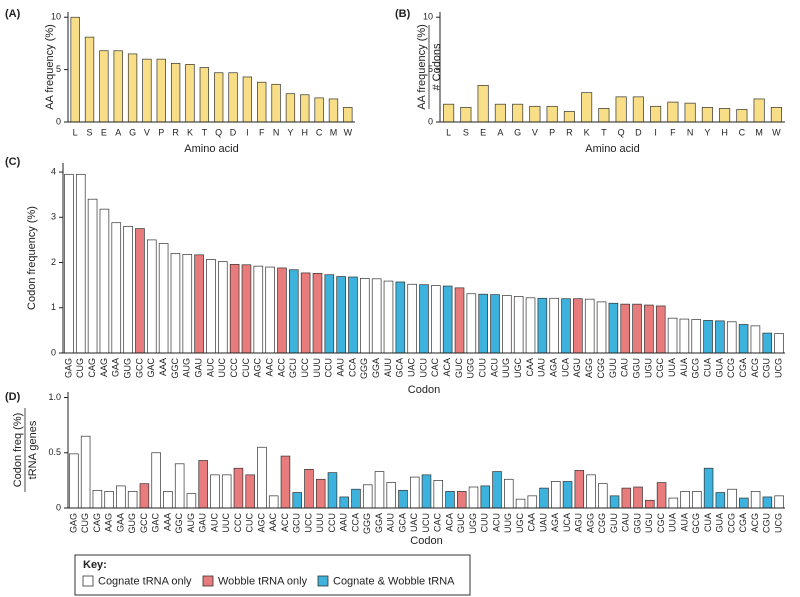 This screenshot has width=800, height=597. Describe the element at coordinates (56, 17) in the screenshot. I see `y-tick-label: 10` at that location.